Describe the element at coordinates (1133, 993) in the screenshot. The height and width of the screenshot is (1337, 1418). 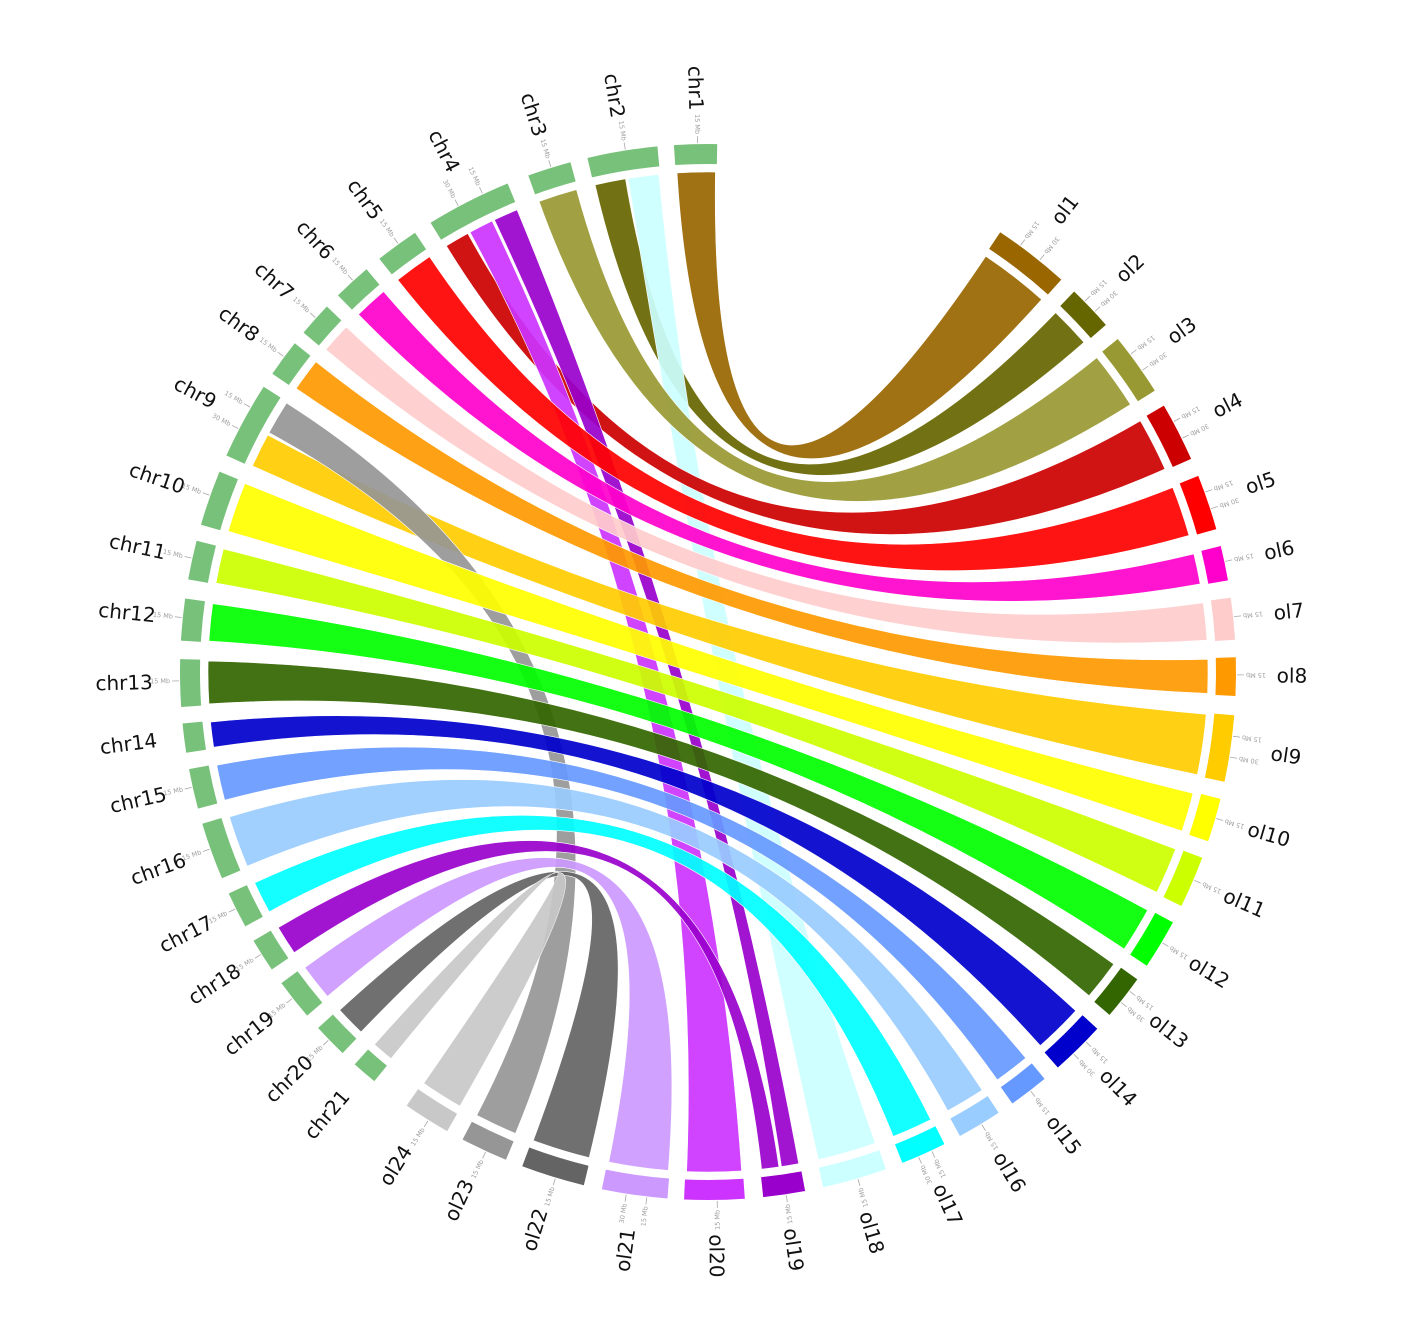
I see `tick-mark-ol13` at that location.